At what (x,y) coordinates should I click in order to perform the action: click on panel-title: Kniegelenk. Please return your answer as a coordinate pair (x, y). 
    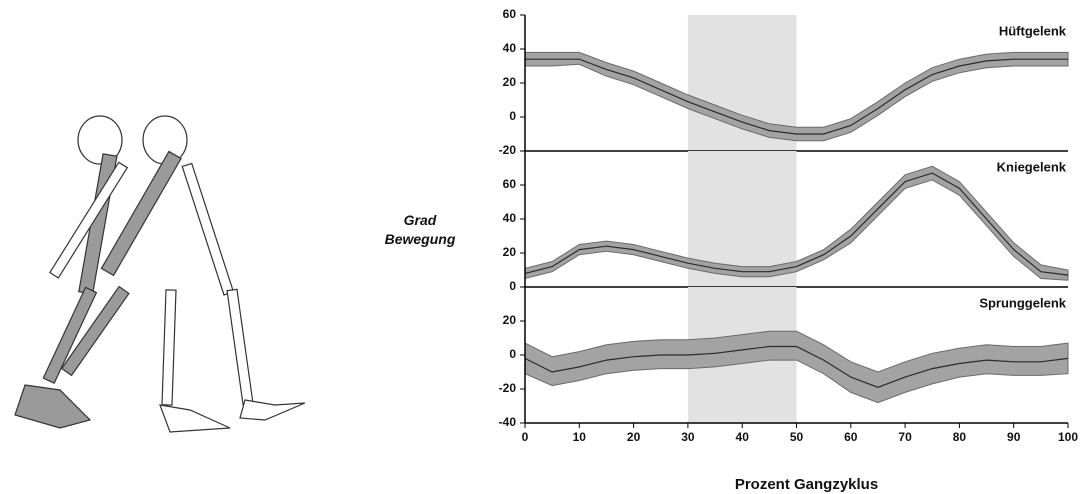
    Looking at the image, I should click on (1032, 166).